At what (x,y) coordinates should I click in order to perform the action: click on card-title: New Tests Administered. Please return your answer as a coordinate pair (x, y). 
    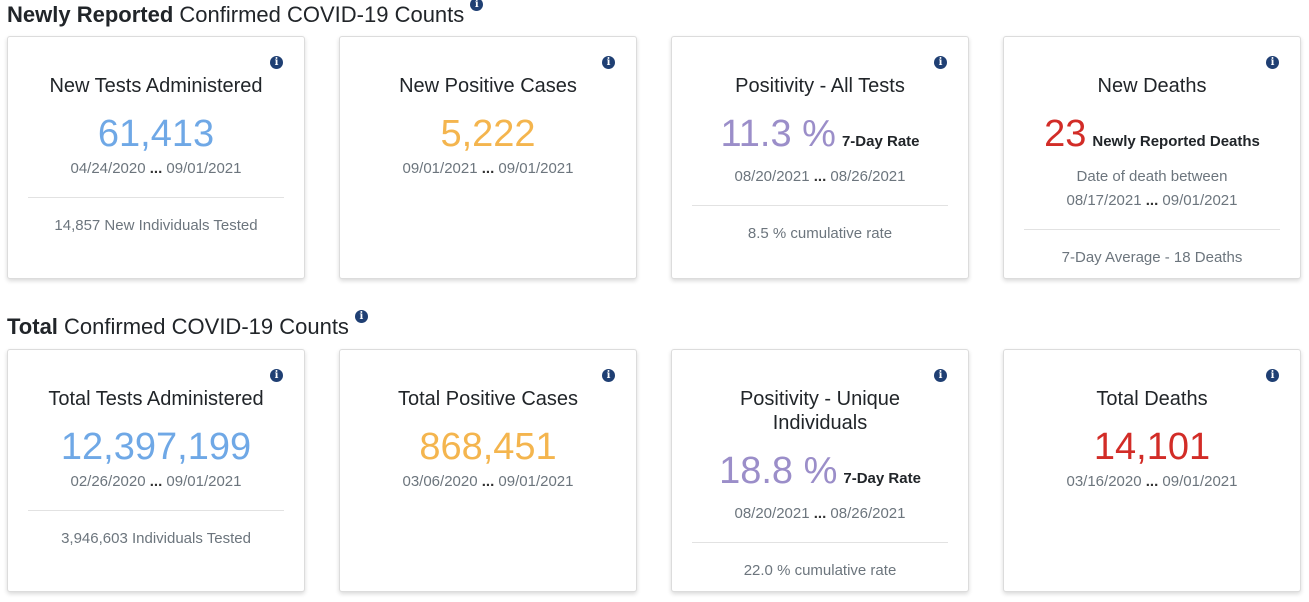
    Looking at the image, I should click on (156, 86).